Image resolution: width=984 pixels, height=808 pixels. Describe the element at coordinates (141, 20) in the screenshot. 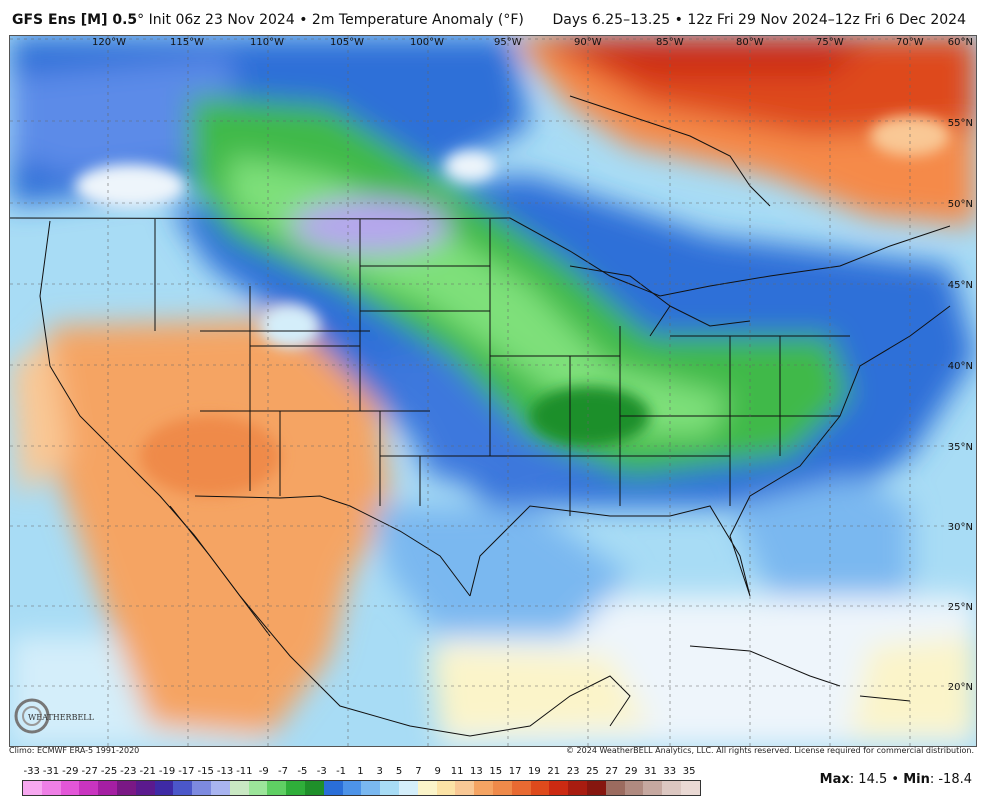

I see `degree-mark: °` at that location.